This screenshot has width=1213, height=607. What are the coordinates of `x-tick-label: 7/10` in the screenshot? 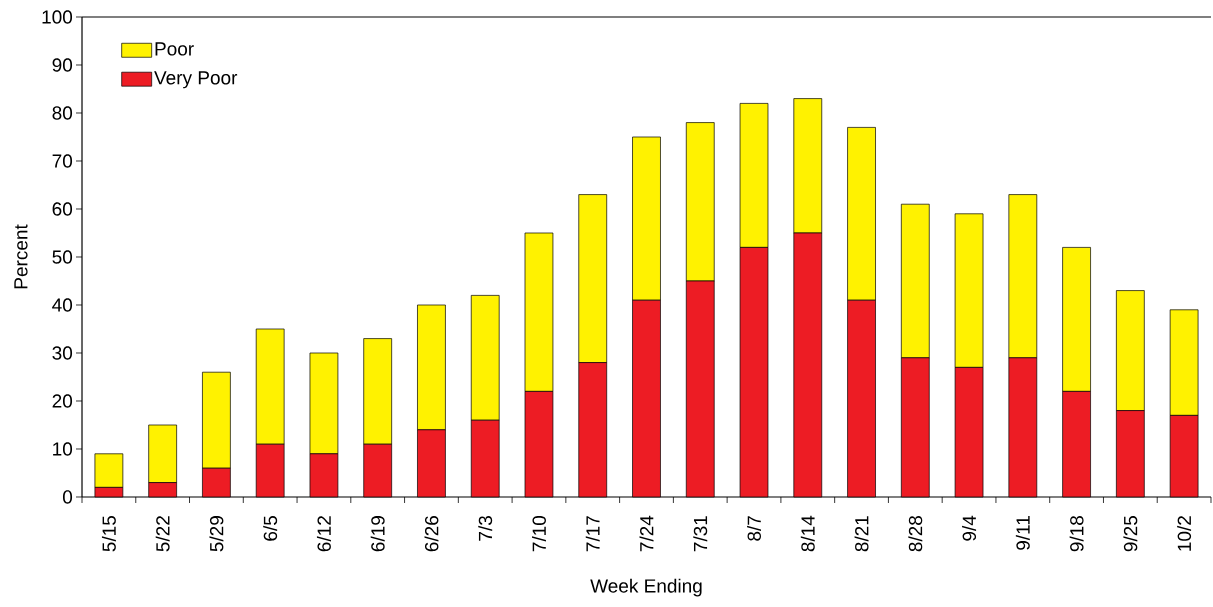 It's located at (539, 533).